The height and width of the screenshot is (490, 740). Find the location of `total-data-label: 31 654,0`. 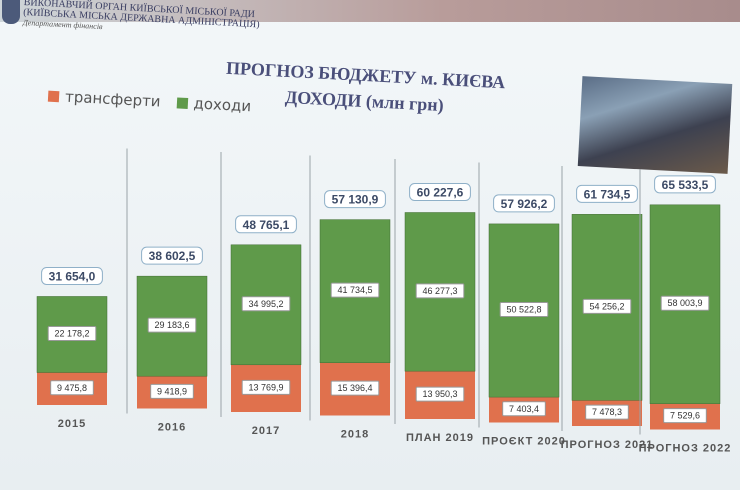

total-data-label: 31 654,0 is located at coordinates (72, 276).